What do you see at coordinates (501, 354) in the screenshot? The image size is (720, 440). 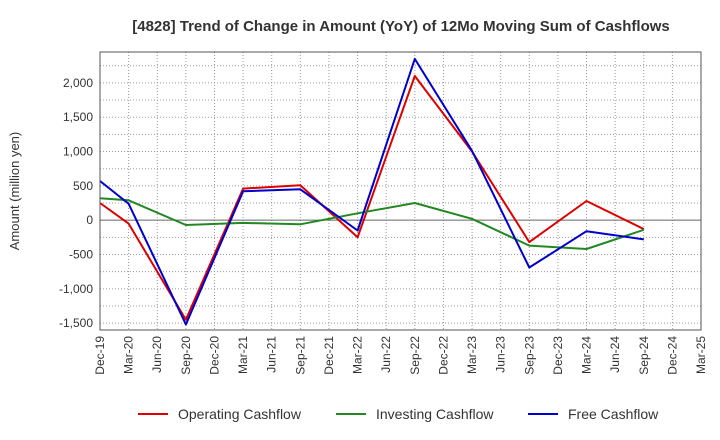 I see `x-tick-label: Jun-23` at bounding box center [501, 354].